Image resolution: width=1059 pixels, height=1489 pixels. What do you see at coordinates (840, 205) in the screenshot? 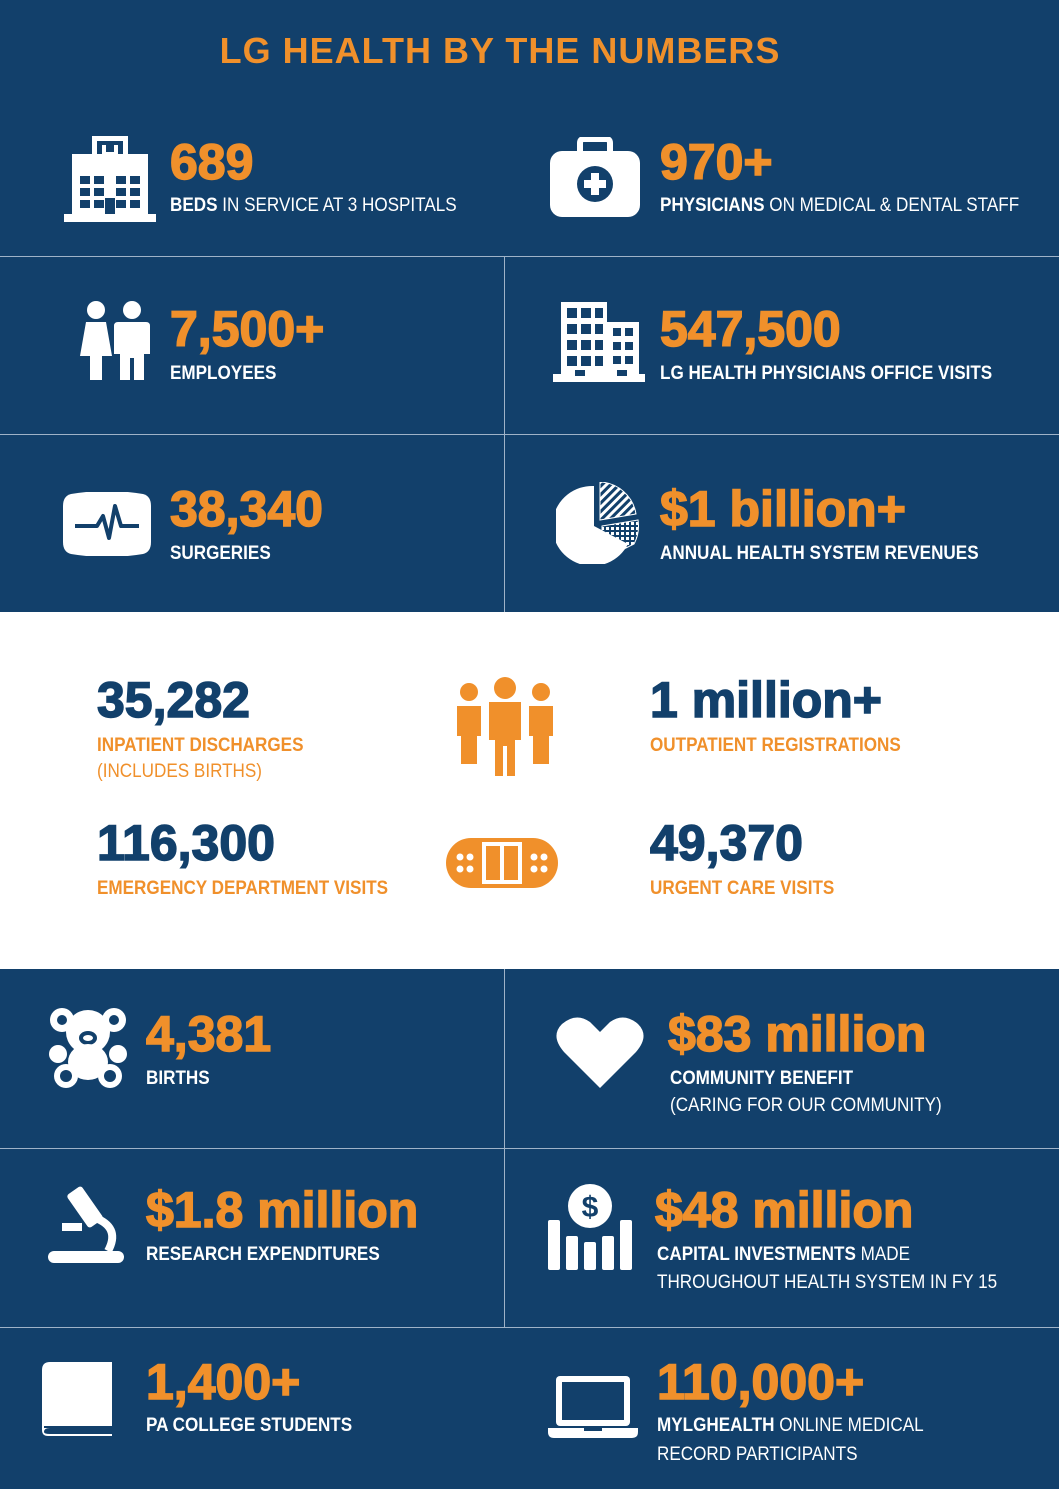
I see `physicians-label: PHYSICIANS ON MEDICAL & DENTAL STAFF` at bounding box center [840, 205].